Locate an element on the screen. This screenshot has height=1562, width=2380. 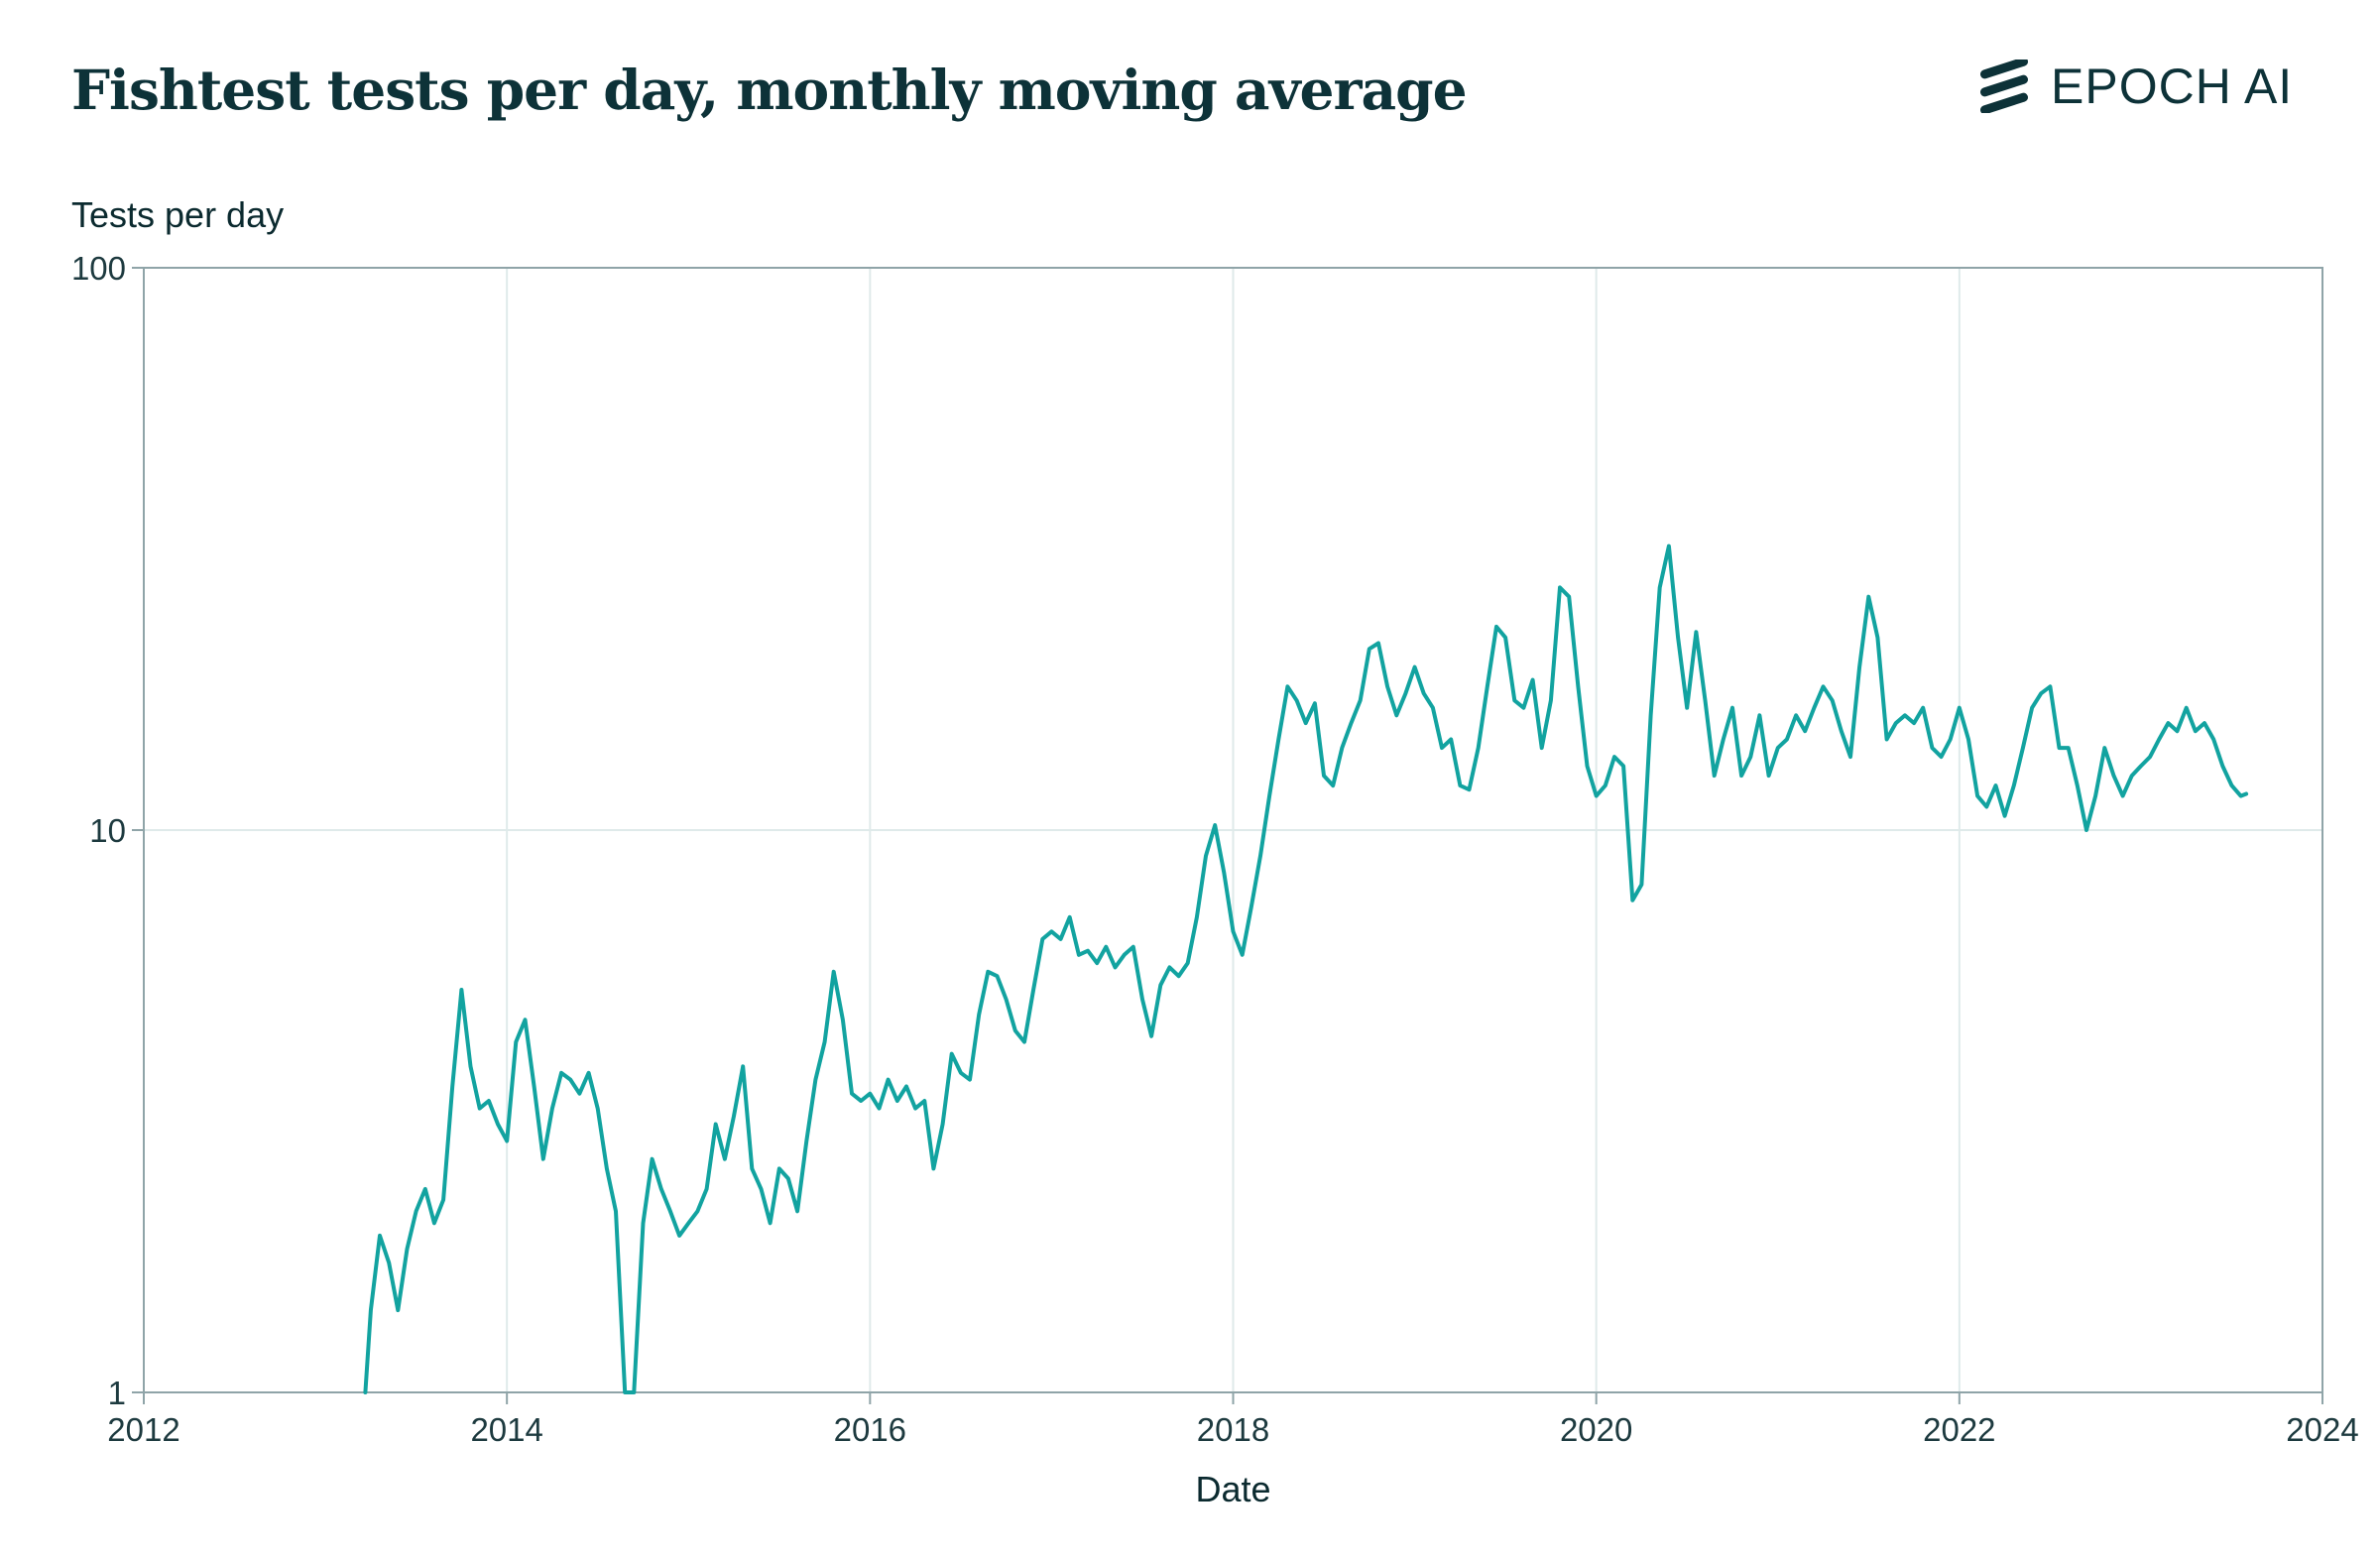
y-tick-label: 10 is located at coordinates (107, 830).